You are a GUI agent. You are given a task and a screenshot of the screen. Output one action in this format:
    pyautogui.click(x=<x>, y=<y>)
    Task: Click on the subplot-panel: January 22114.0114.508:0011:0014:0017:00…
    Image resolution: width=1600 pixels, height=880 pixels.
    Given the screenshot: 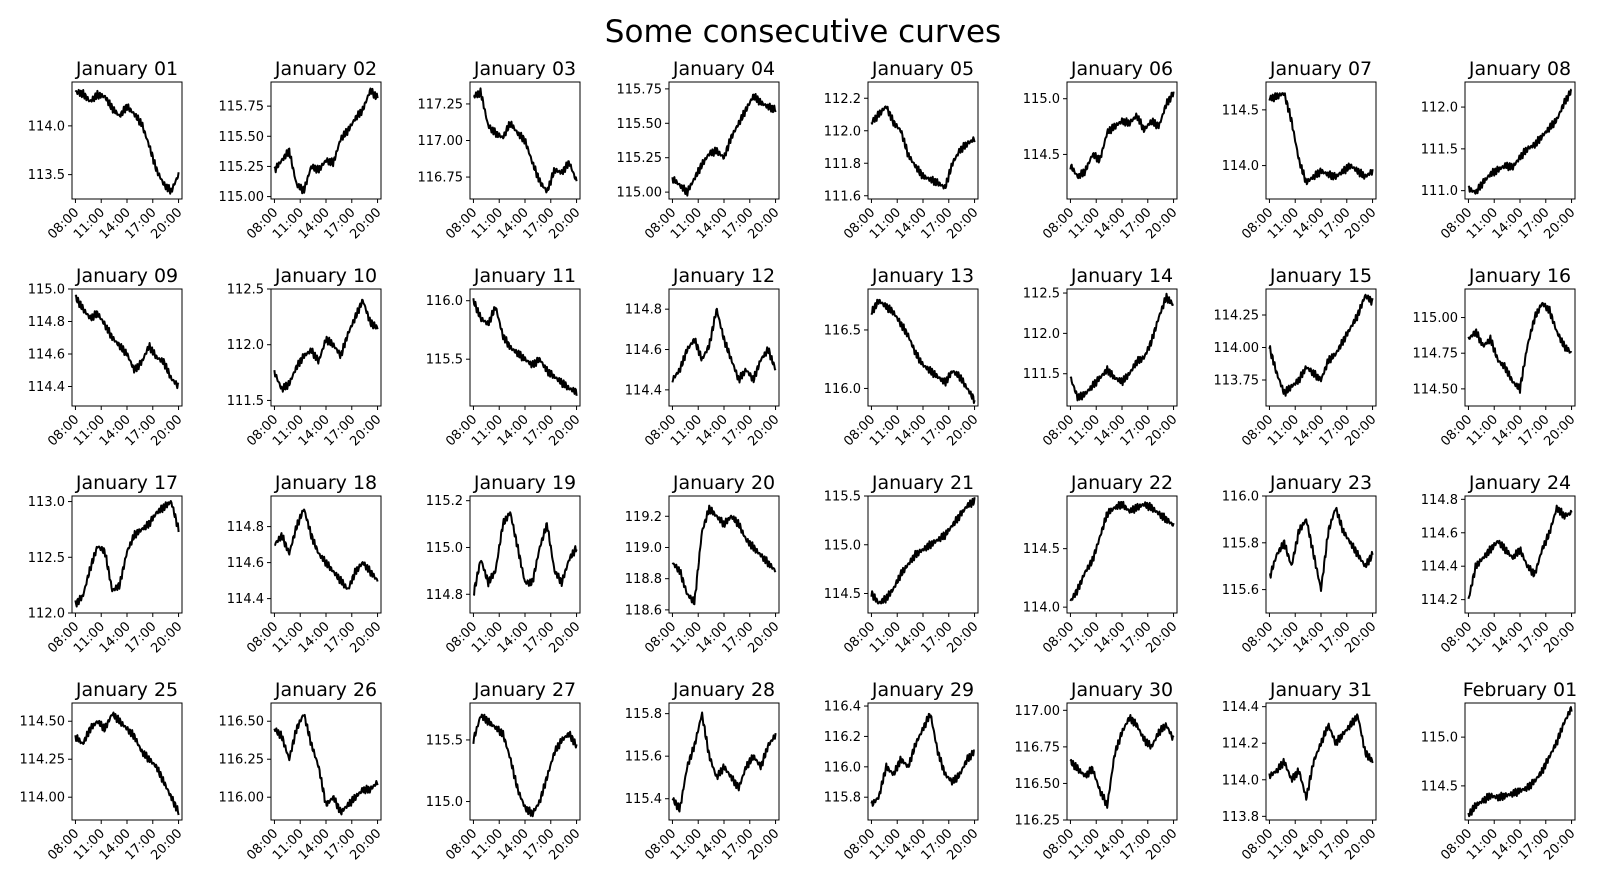 What is the action you would take?
    pyautogui.click(x=1102, y=564)
    